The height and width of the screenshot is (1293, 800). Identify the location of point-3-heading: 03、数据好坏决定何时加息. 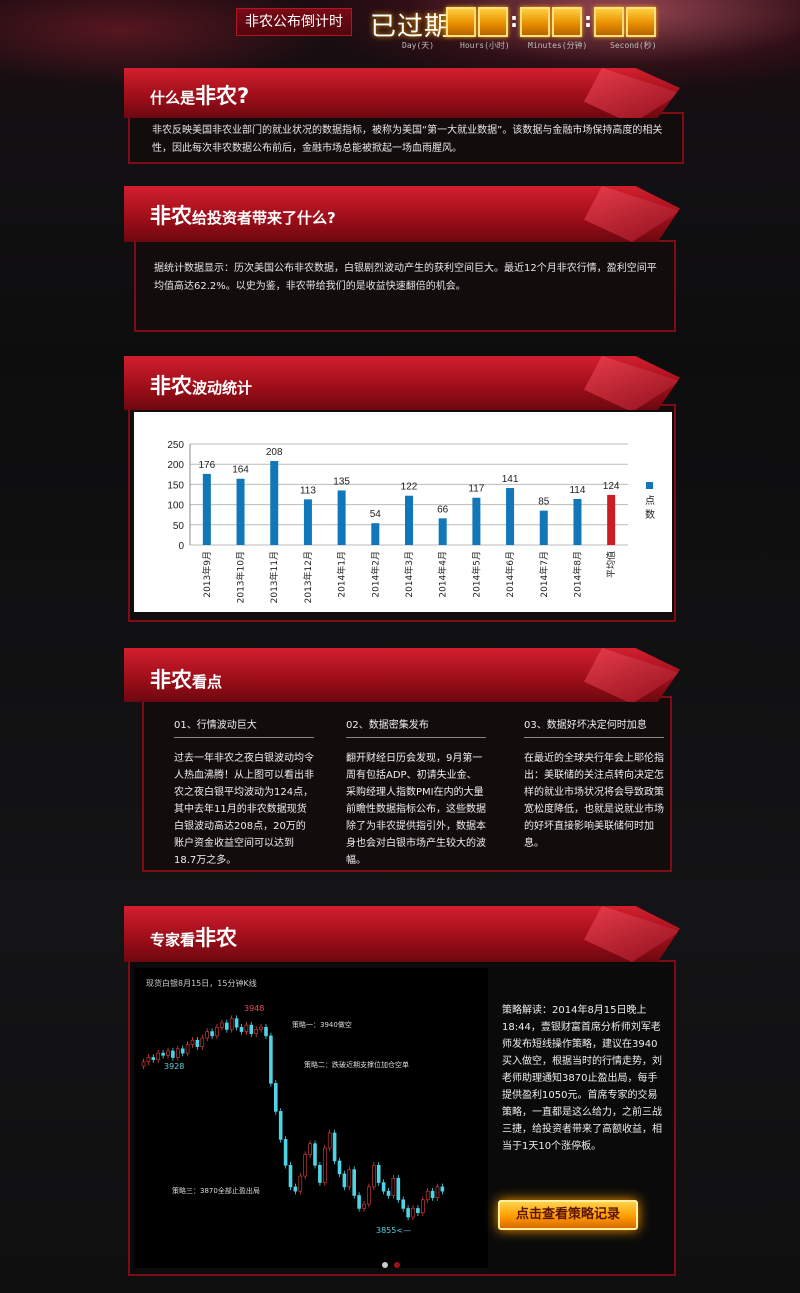
(594, 727).